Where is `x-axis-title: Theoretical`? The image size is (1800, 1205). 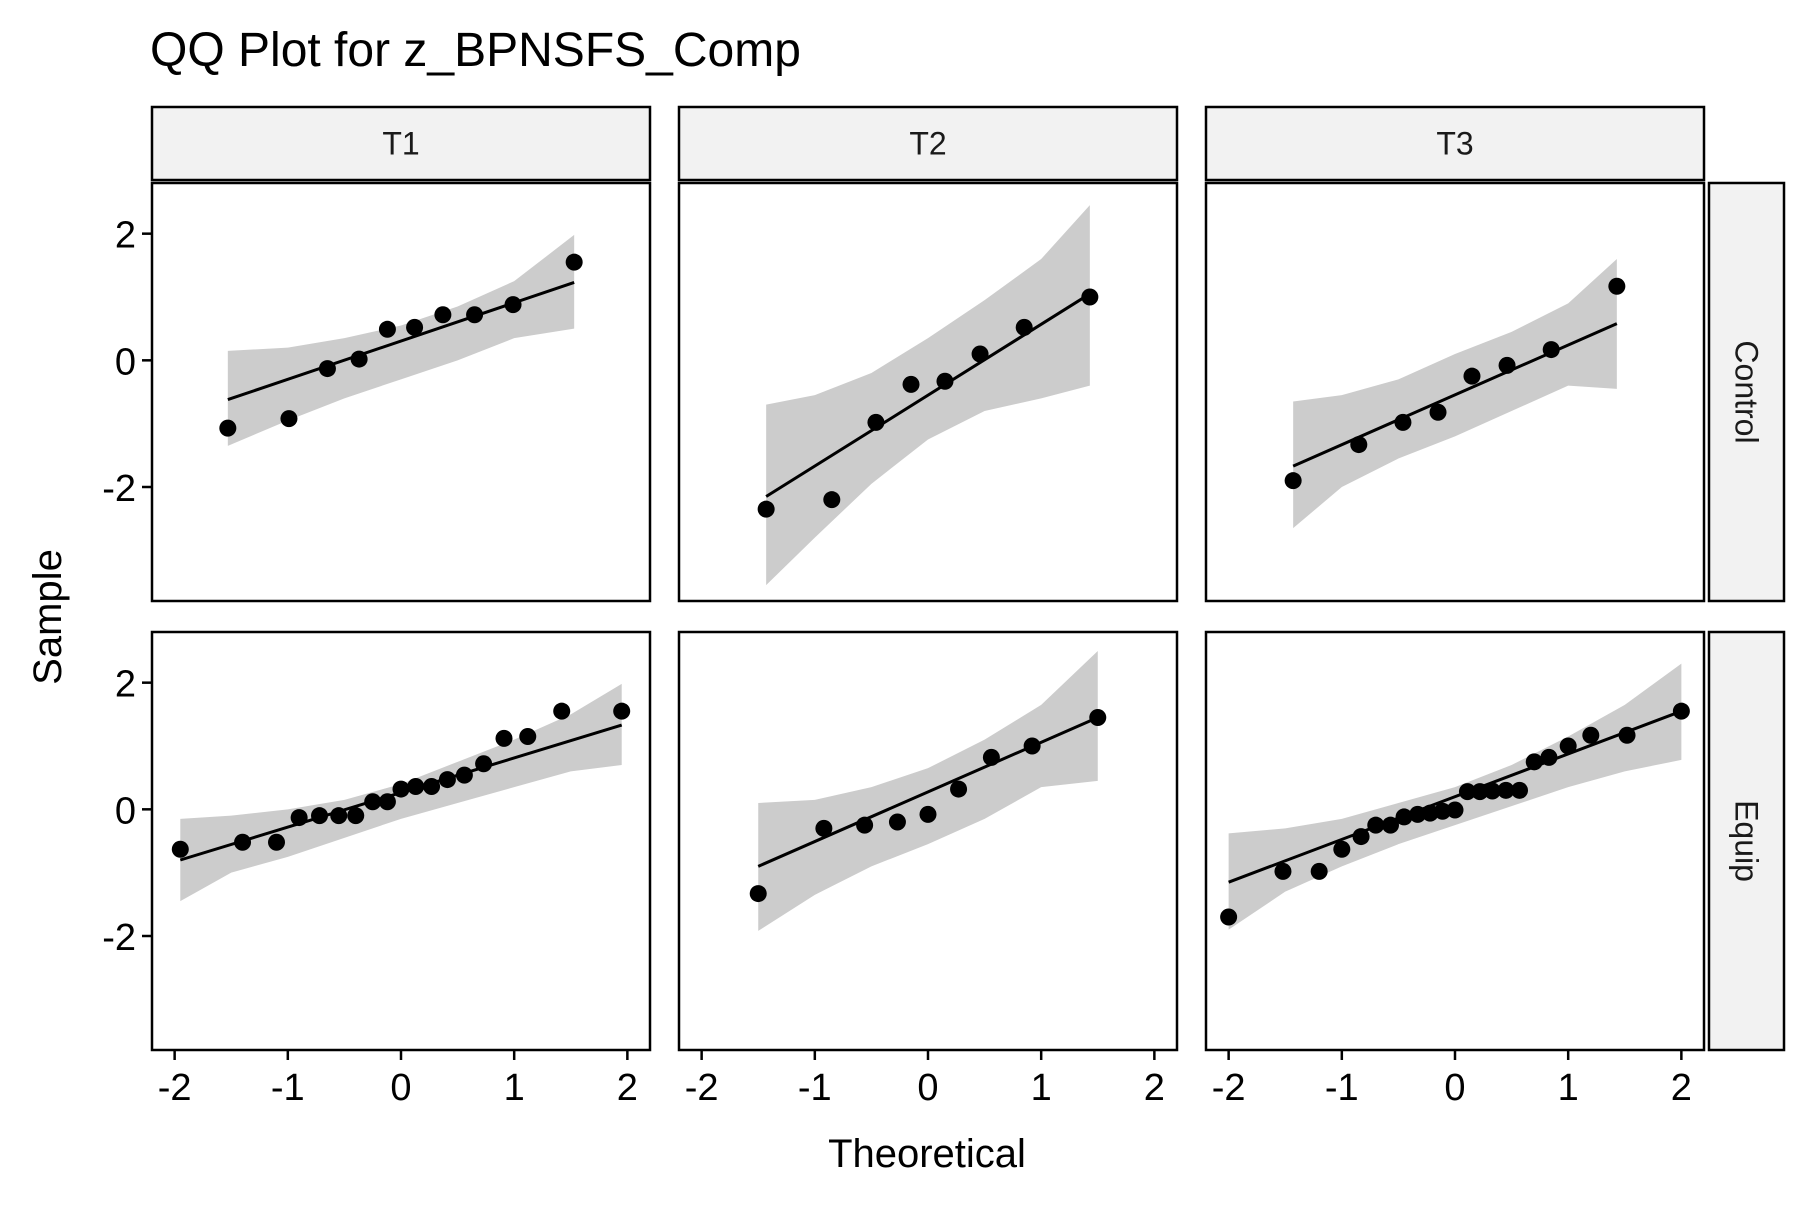
x-axis-title: Theoretical is located at coordinates (927, 1154).